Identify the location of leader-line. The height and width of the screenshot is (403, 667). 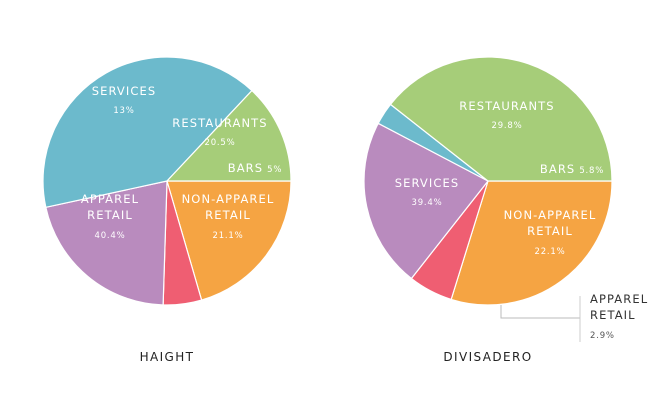
(540, 312).